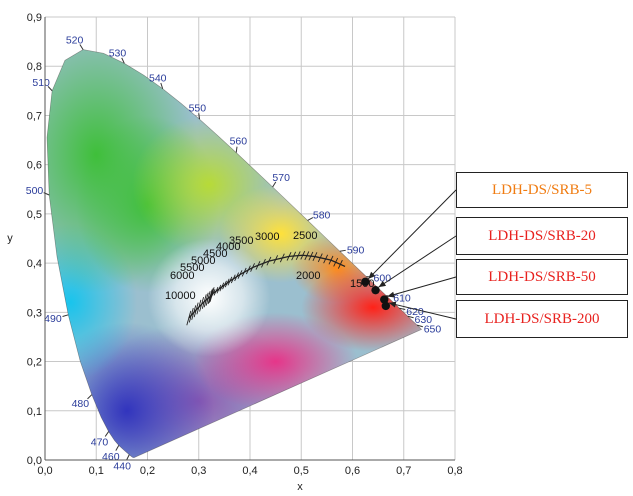 Image resolution: width=633 pixels, height=496 pixels. Describe the element at coordinates (542, 236) in the screenshot. I see `legend-item: LDH-DS/SRB-20` at that location.